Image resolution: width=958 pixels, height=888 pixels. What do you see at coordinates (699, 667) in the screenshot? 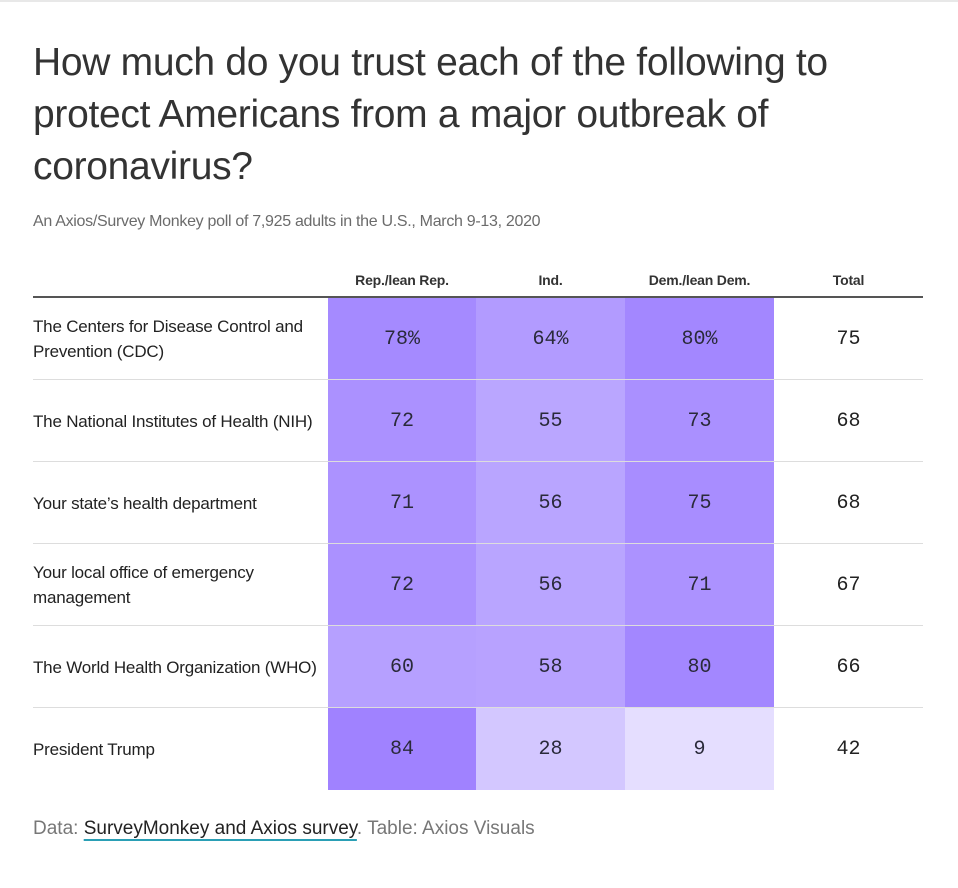
I see `heat-cell: 80` at bounding box center [699, 667].